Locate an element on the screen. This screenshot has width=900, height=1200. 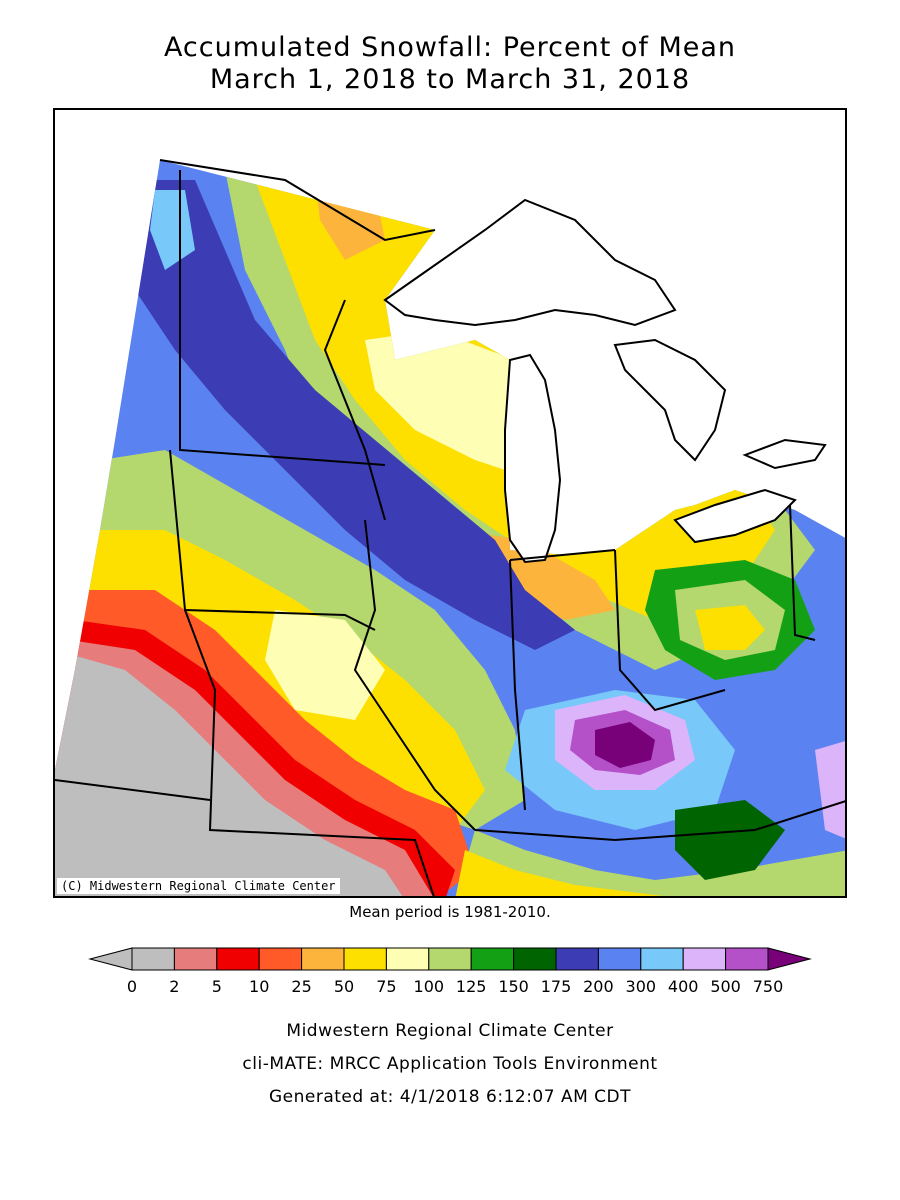
region-300-400-west is located at coordinates (172, 230).